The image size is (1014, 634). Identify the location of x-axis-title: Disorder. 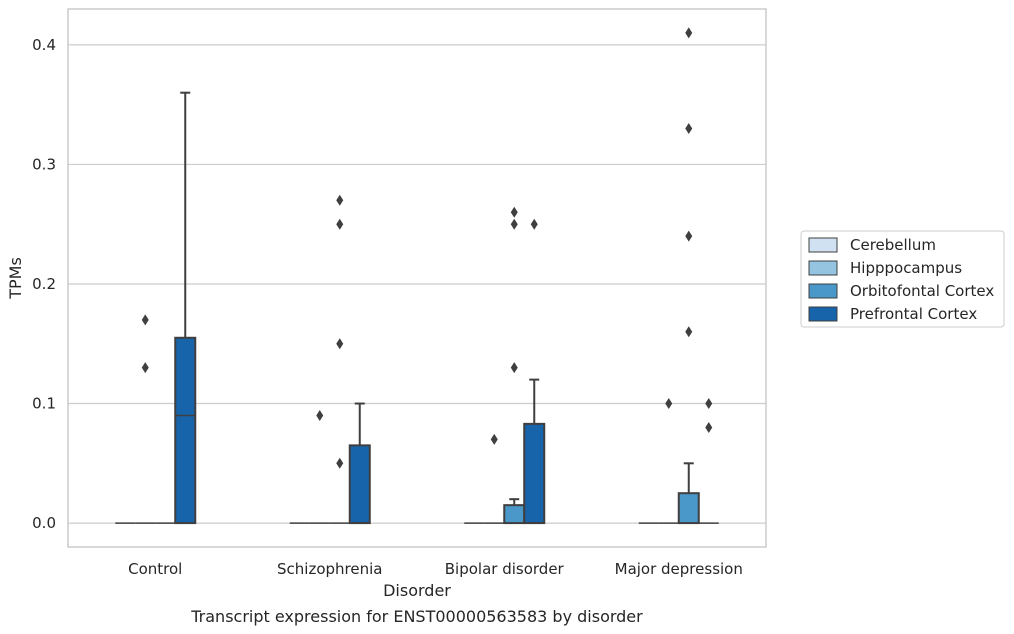
(417, 590).